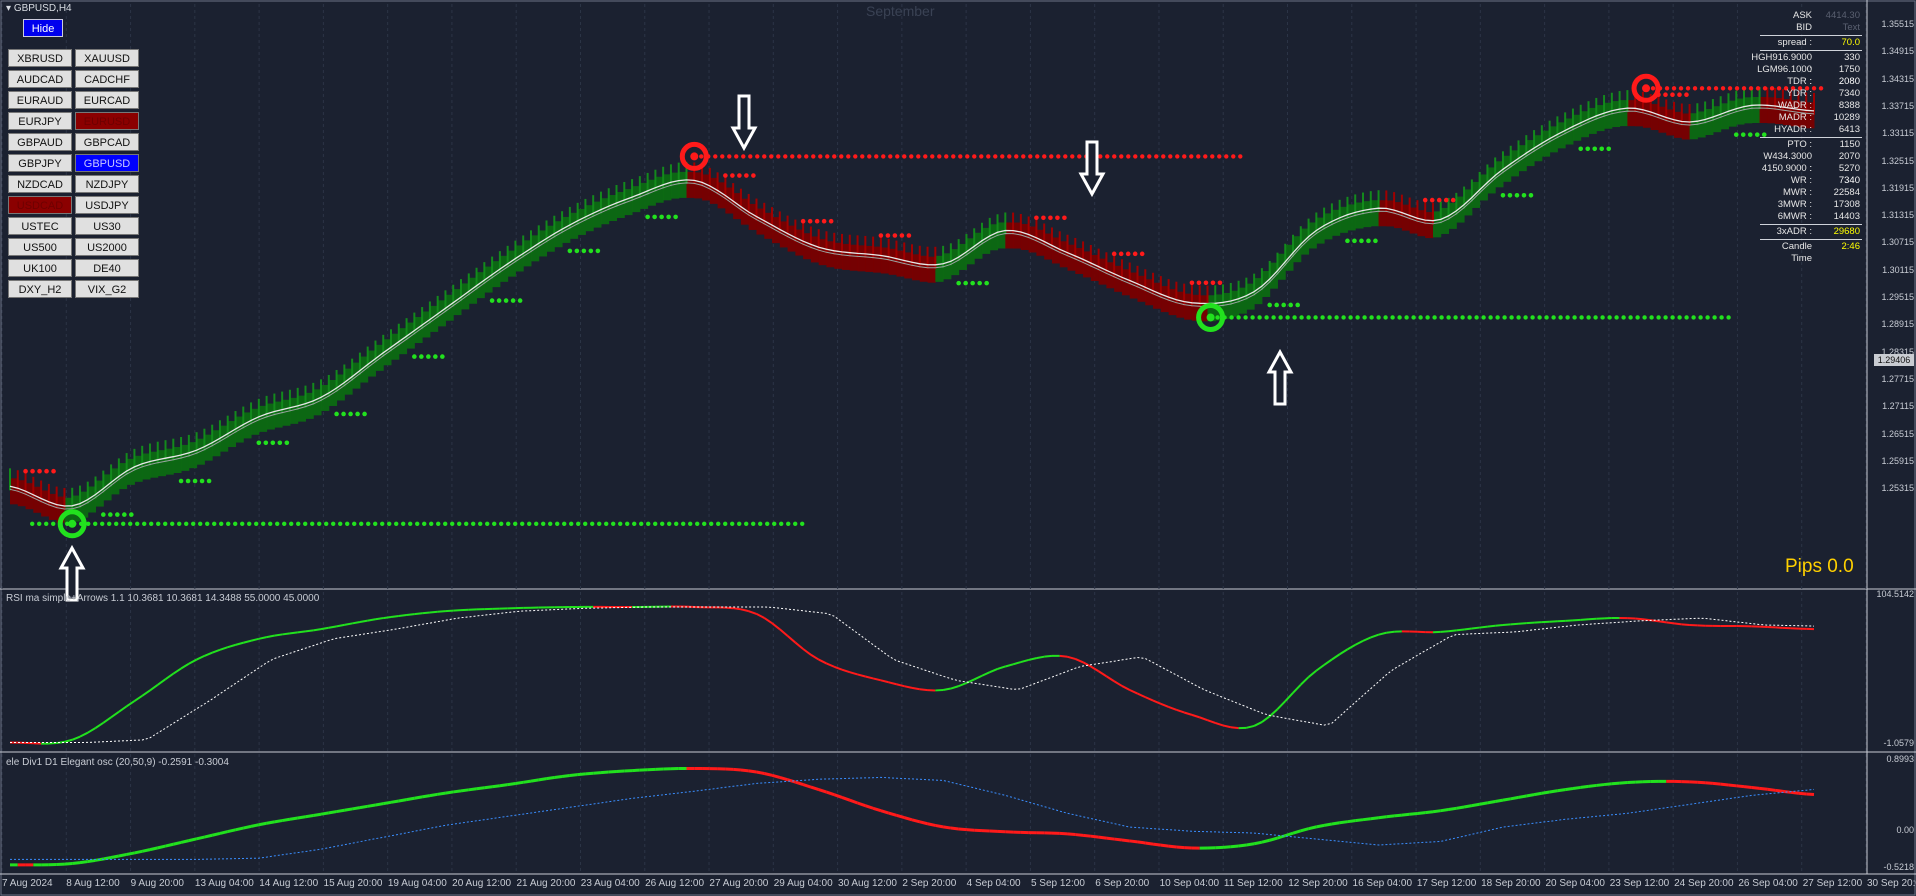 The image size is (1916, 896). Describe the element at coordinates (912, 674) in the screenshot. I see `rsi-signal-line` at that location.